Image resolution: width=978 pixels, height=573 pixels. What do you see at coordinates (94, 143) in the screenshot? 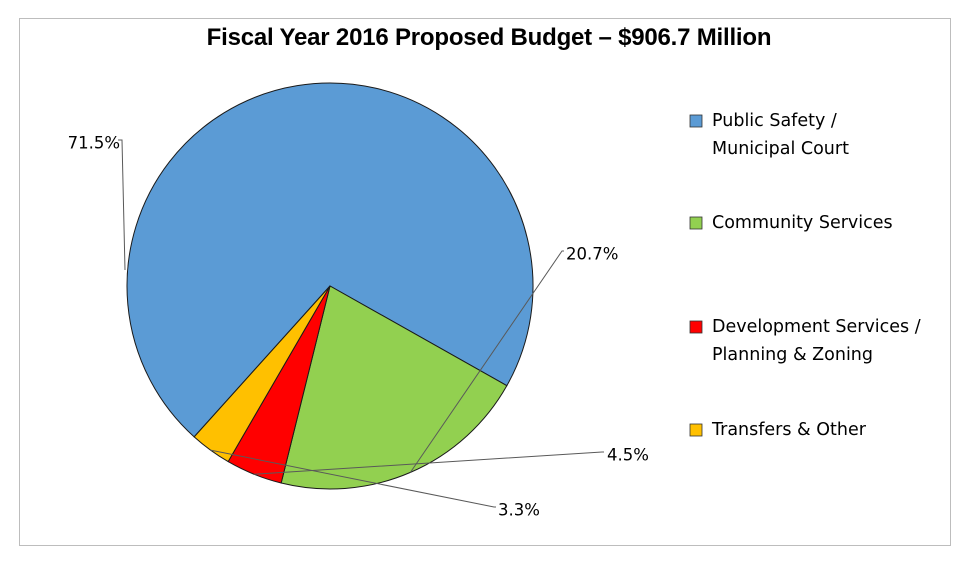
I see `data-label: 71.5%` at bounding box center [94, 143].